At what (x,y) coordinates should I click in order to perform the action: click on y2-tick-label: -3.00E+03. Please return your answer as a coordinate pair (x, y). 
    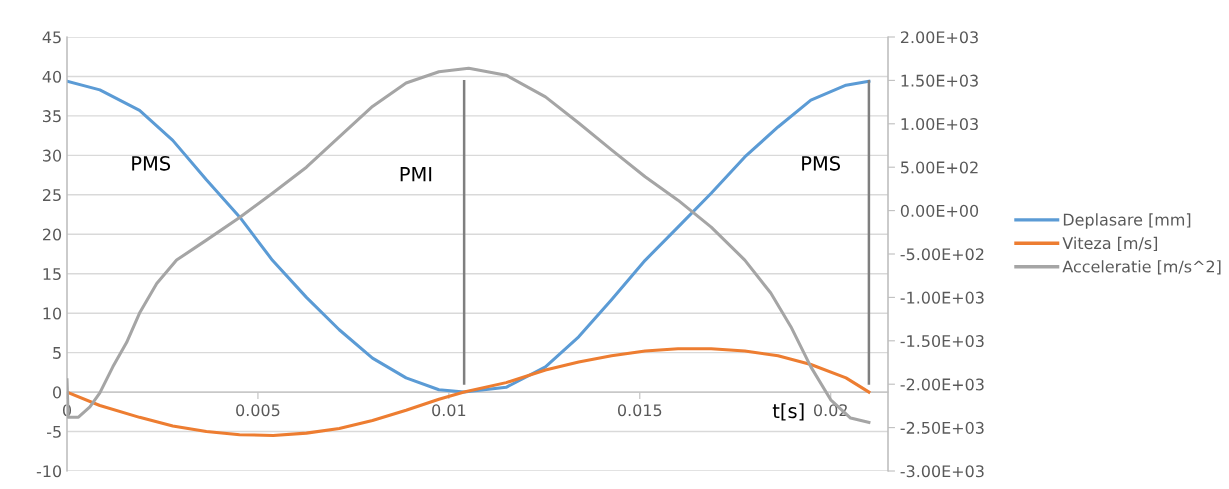
    Looking at the image, I should click on (942, 471).